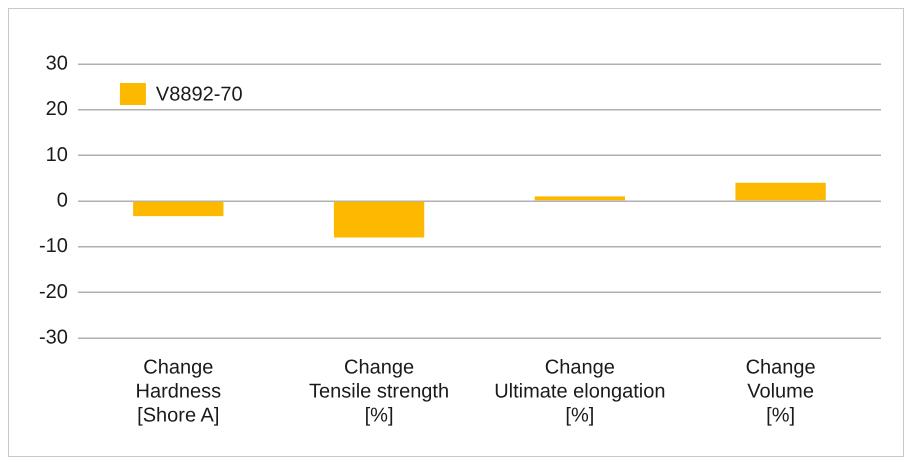  Describe the element at coordinates (57, 109) in the screenshot. I see `y-tick-label: 20` at that location.